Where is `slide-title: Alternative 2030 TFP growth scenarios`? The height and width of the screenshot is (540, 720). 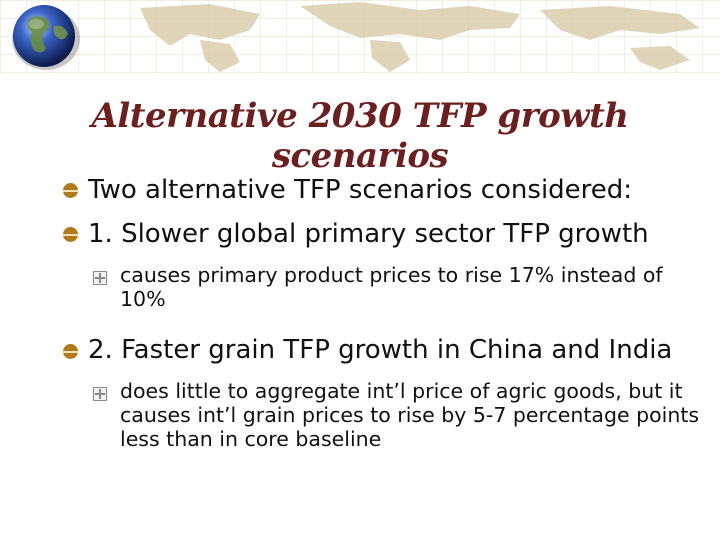 slide-title: Alternative 2030 TFP growth scenarios is located at coordinates (360, 136).